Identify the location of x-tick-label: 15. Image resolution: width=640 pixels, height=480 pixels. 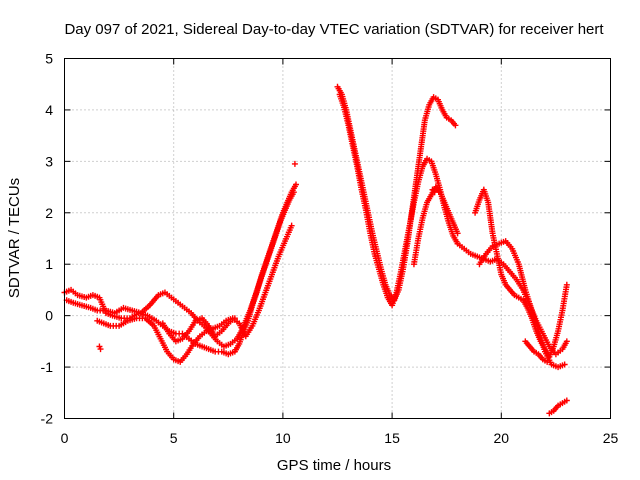
(392, 438).